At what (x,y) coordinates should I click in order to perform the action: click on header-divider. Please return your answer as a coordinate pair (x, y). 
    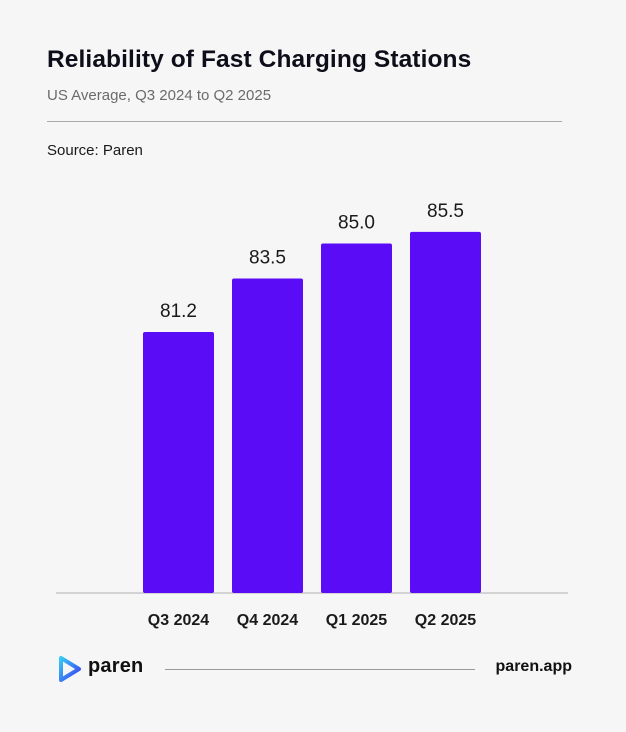
    Looking at the image, I should click on (304, 121).